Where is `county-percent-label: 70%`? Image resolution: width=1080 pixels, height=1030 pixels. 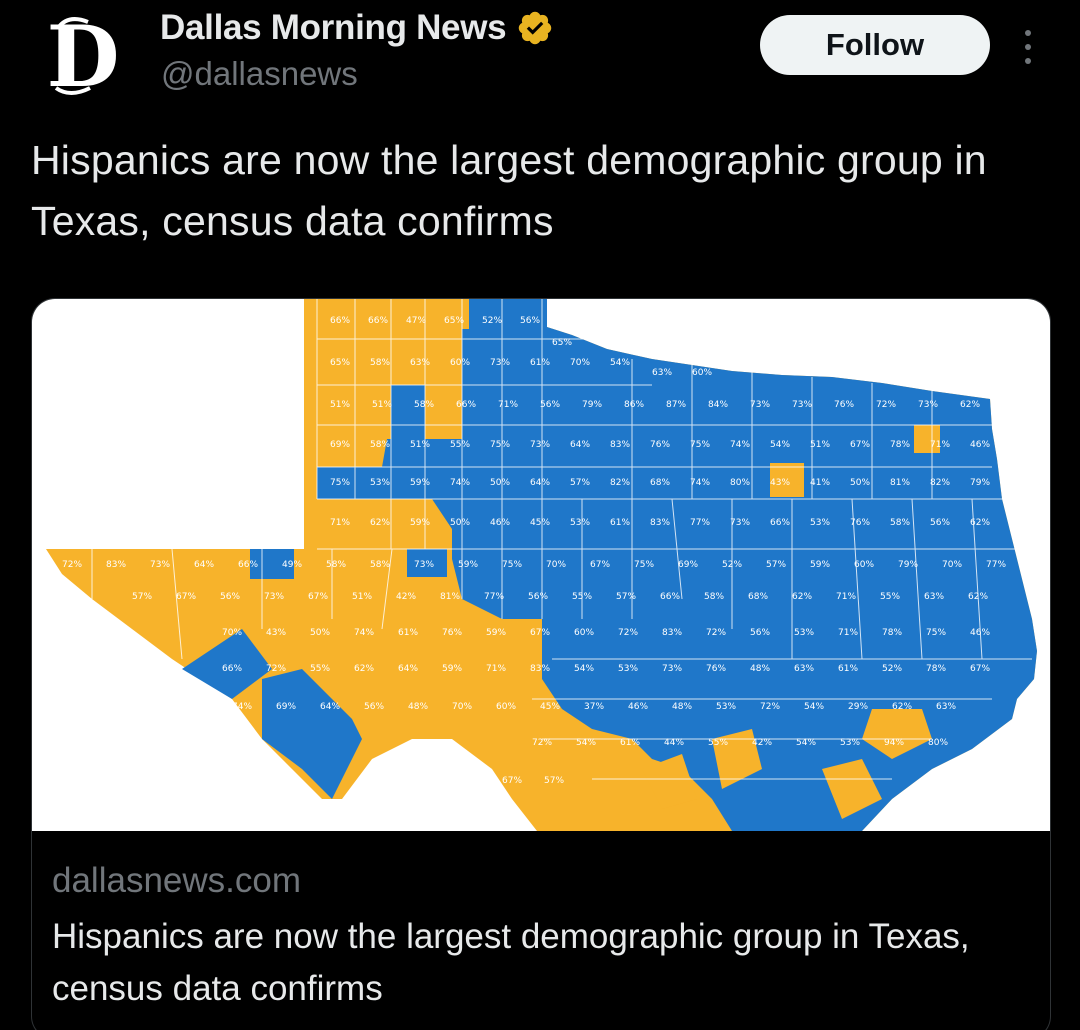 county-percent-label: 70% is located at coordinates (580, 363).